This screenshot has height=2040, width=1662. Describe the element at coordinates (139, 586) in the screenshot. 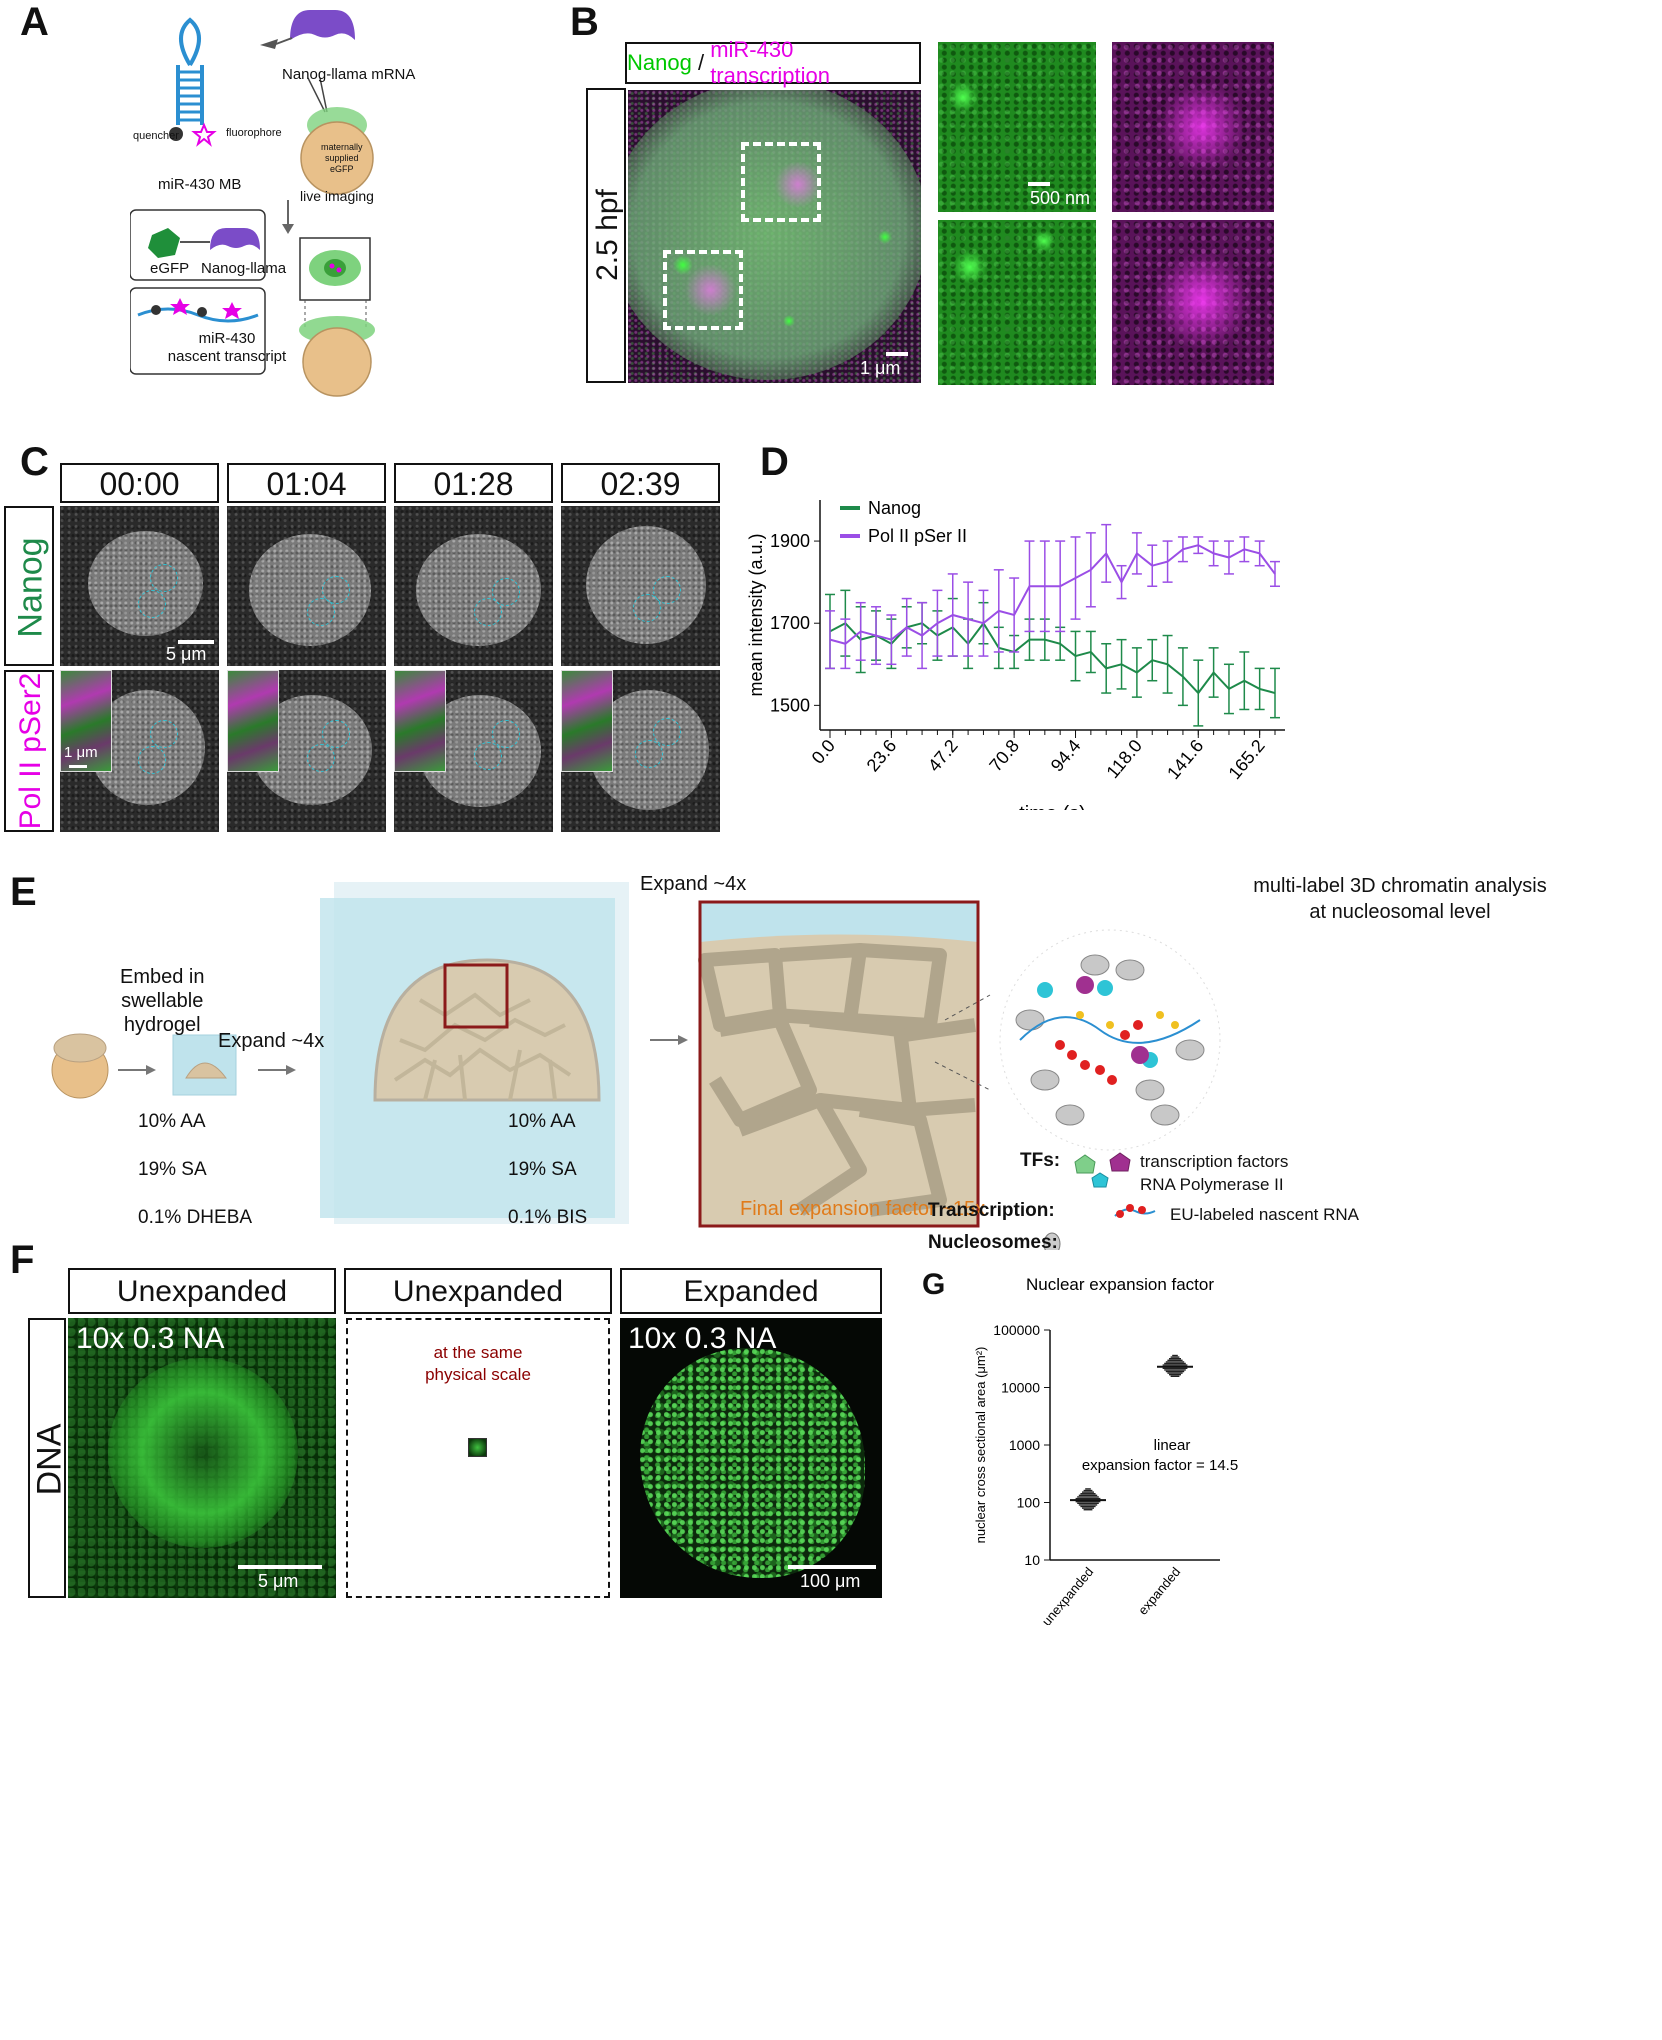

I see `nanog-frame-0: 5 μm` at that location.